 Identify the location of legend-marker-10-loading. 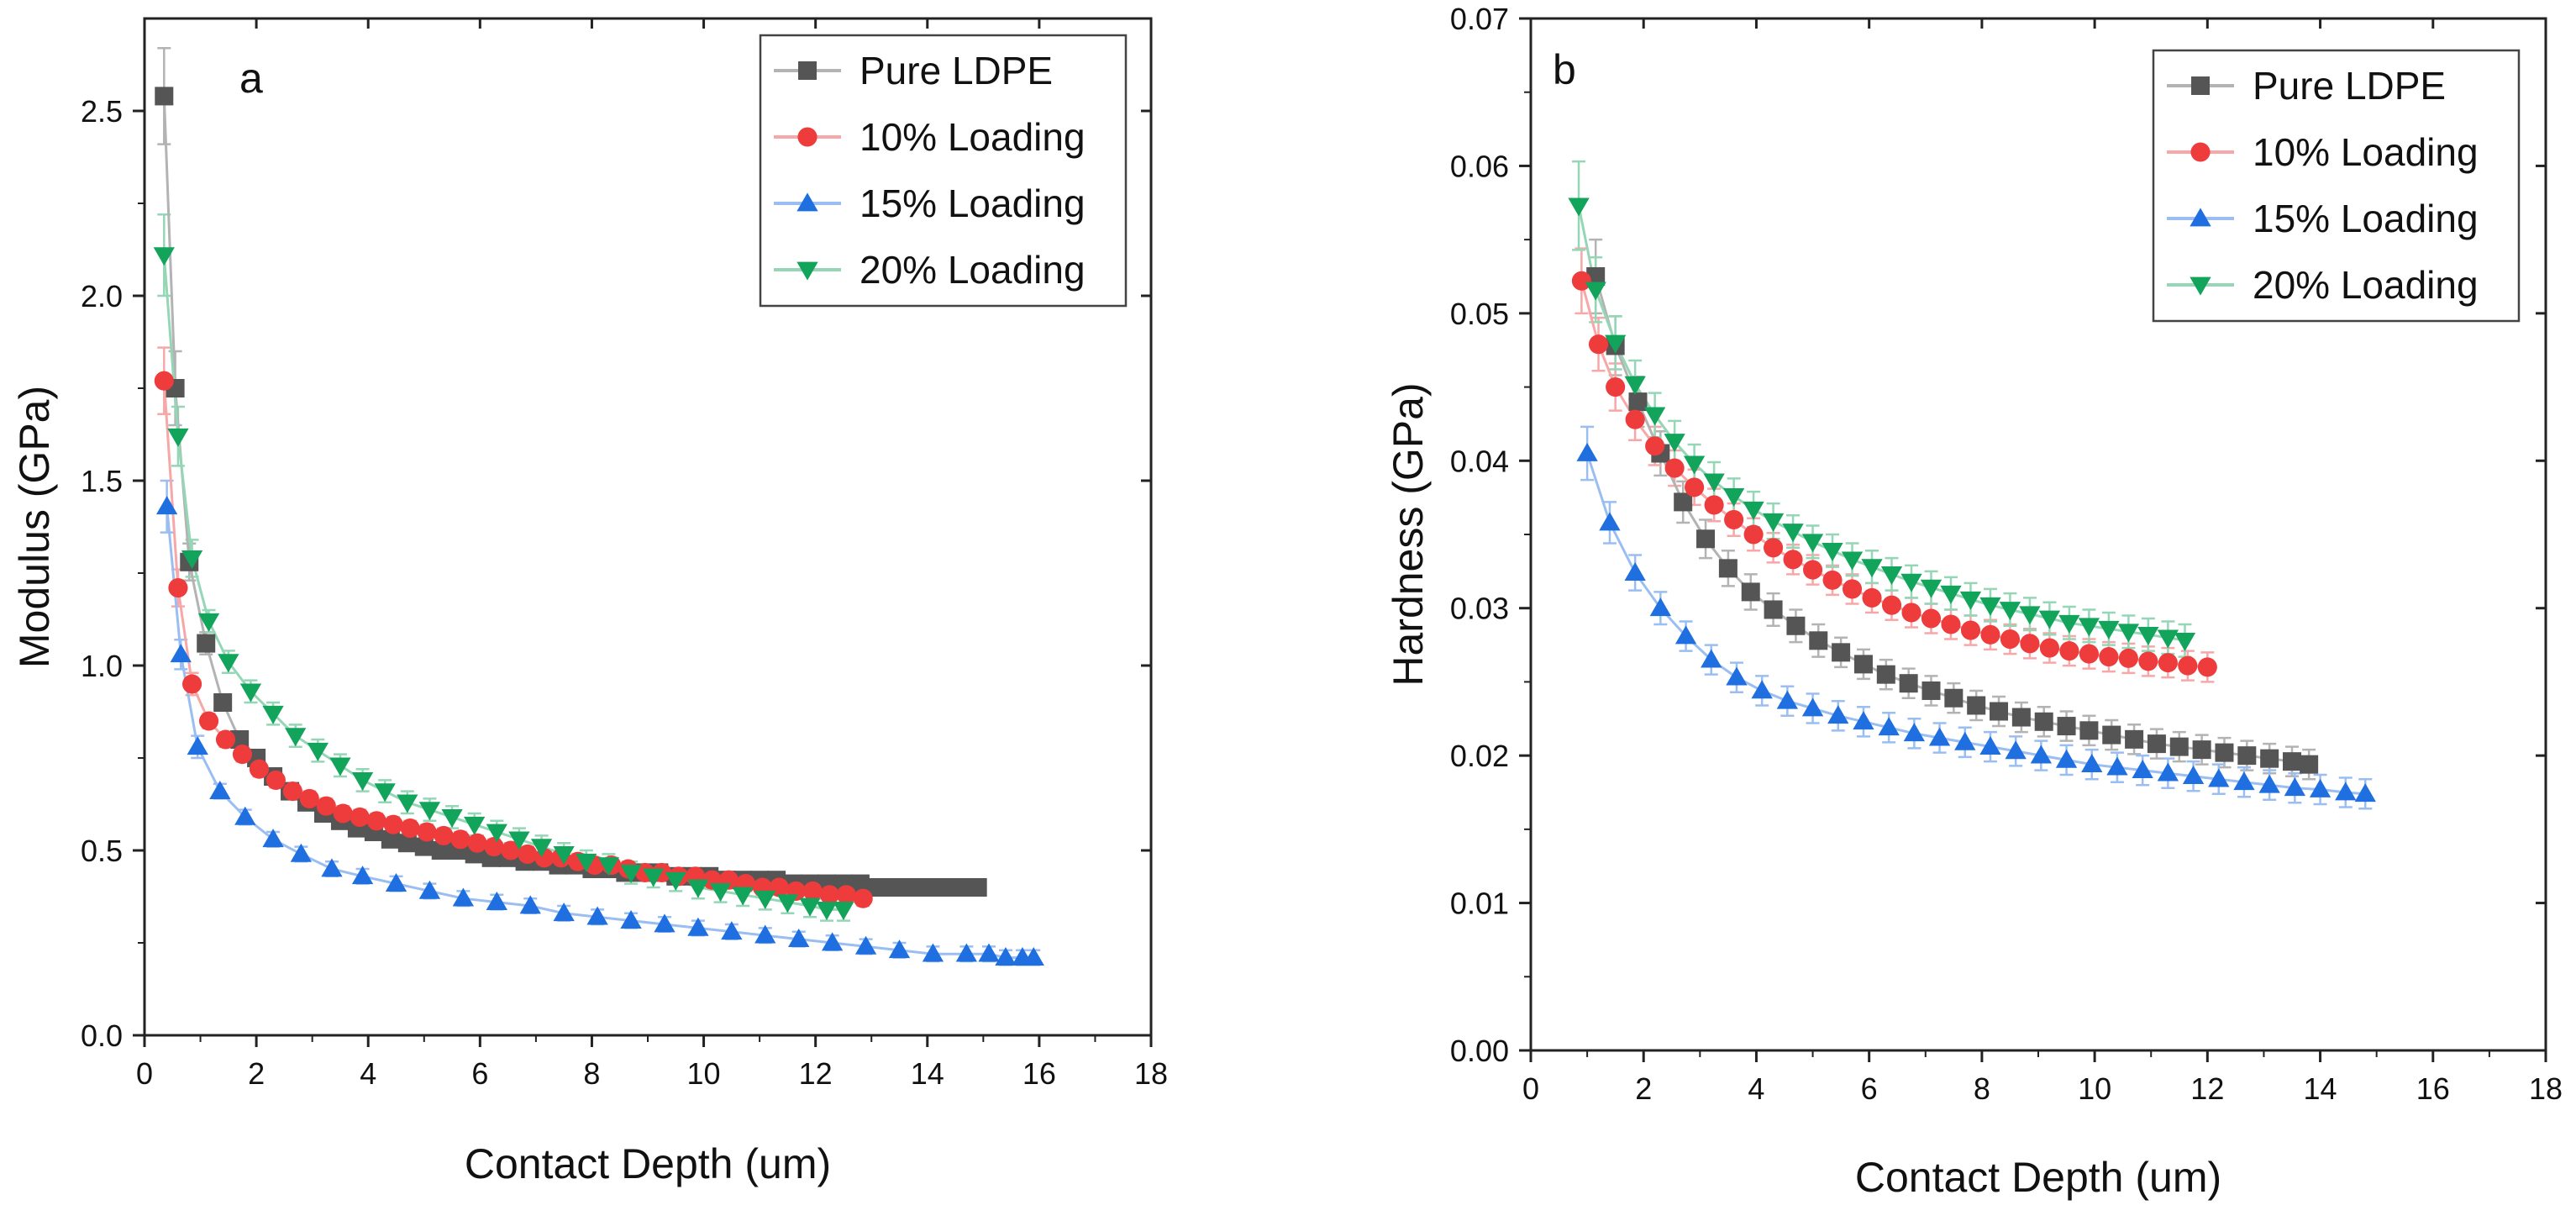
(807, 137).